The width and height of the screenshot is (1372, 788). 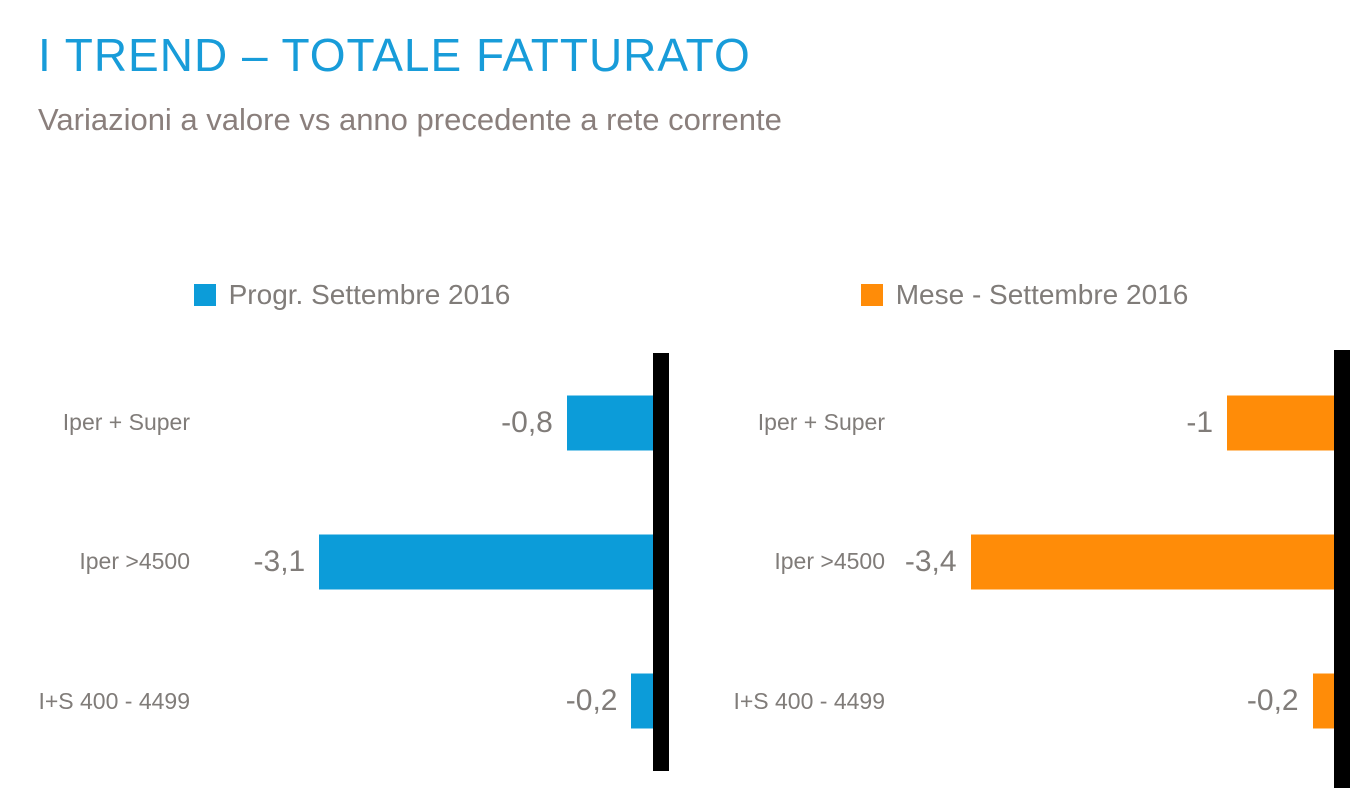 What do you see at coordinates (1200, 422) in the screenshot?
I see `value-label-iper-super: -1` at bounding box center [1200, 422].